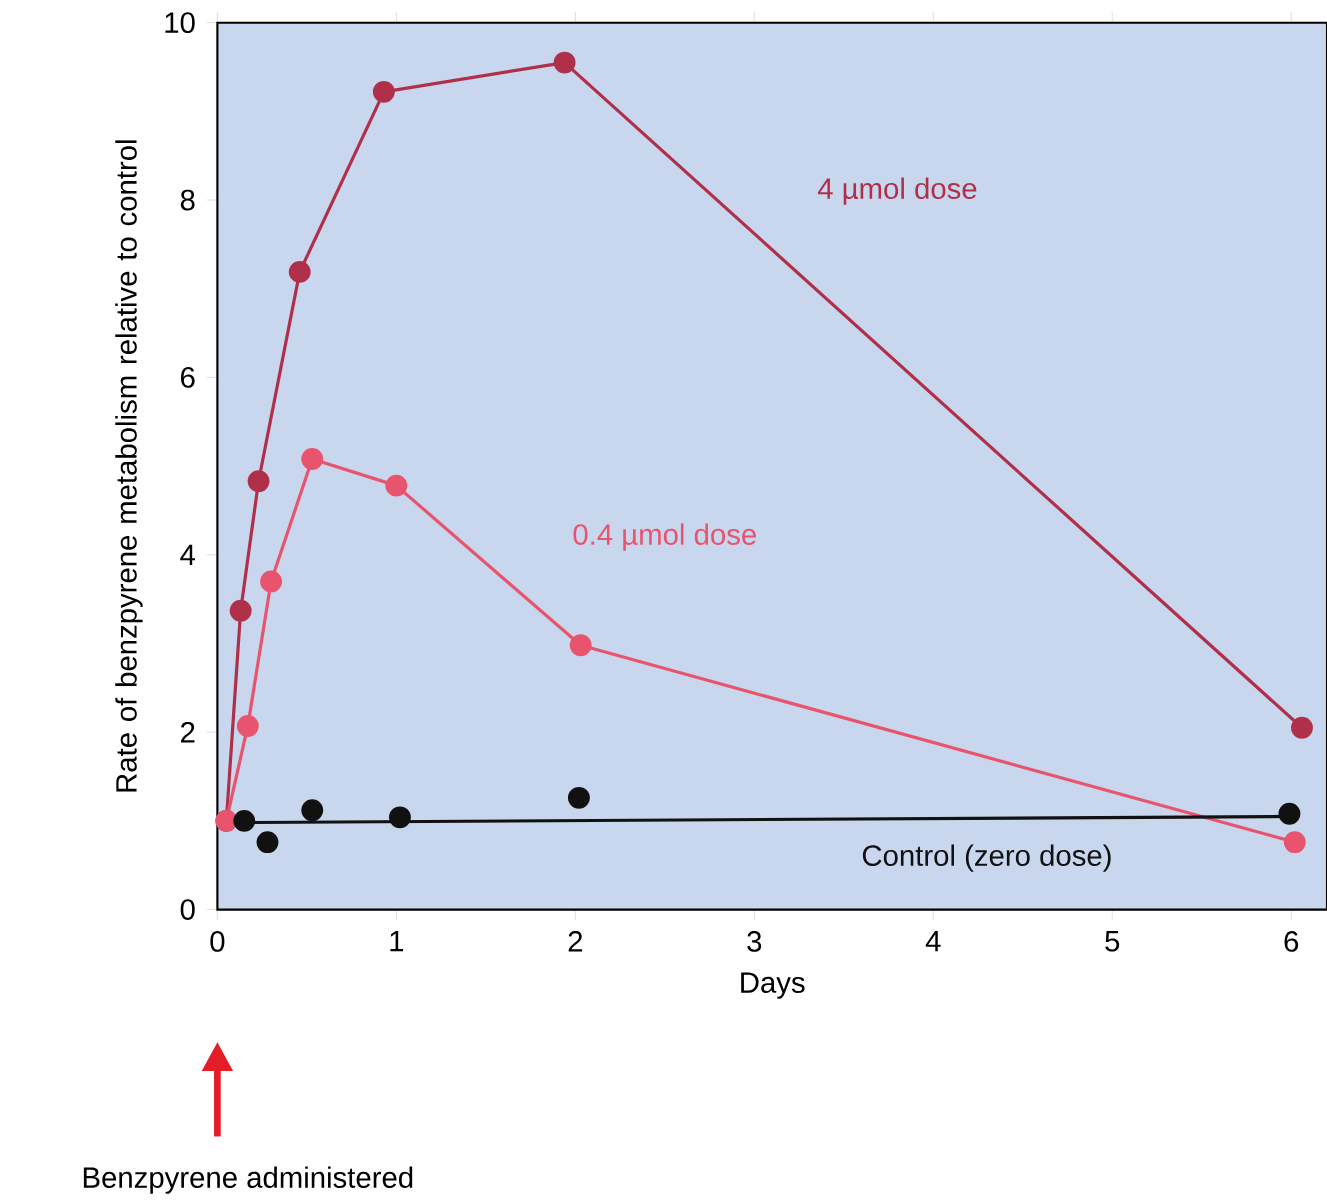 Image resolution: width=1327 pixels, height=1203 pixels. I want to click on x-tick-label: 0, so click(217, 941).